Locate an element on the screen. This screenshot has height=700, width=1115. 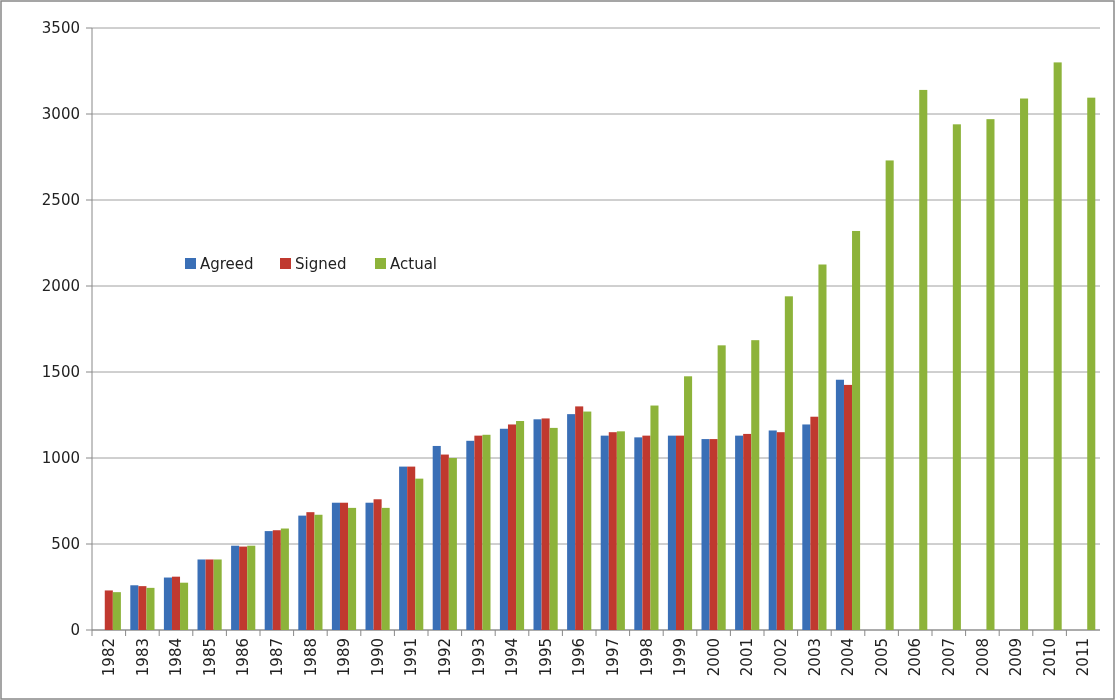
legend-label: Agreed is located at coordinates (227, 264).